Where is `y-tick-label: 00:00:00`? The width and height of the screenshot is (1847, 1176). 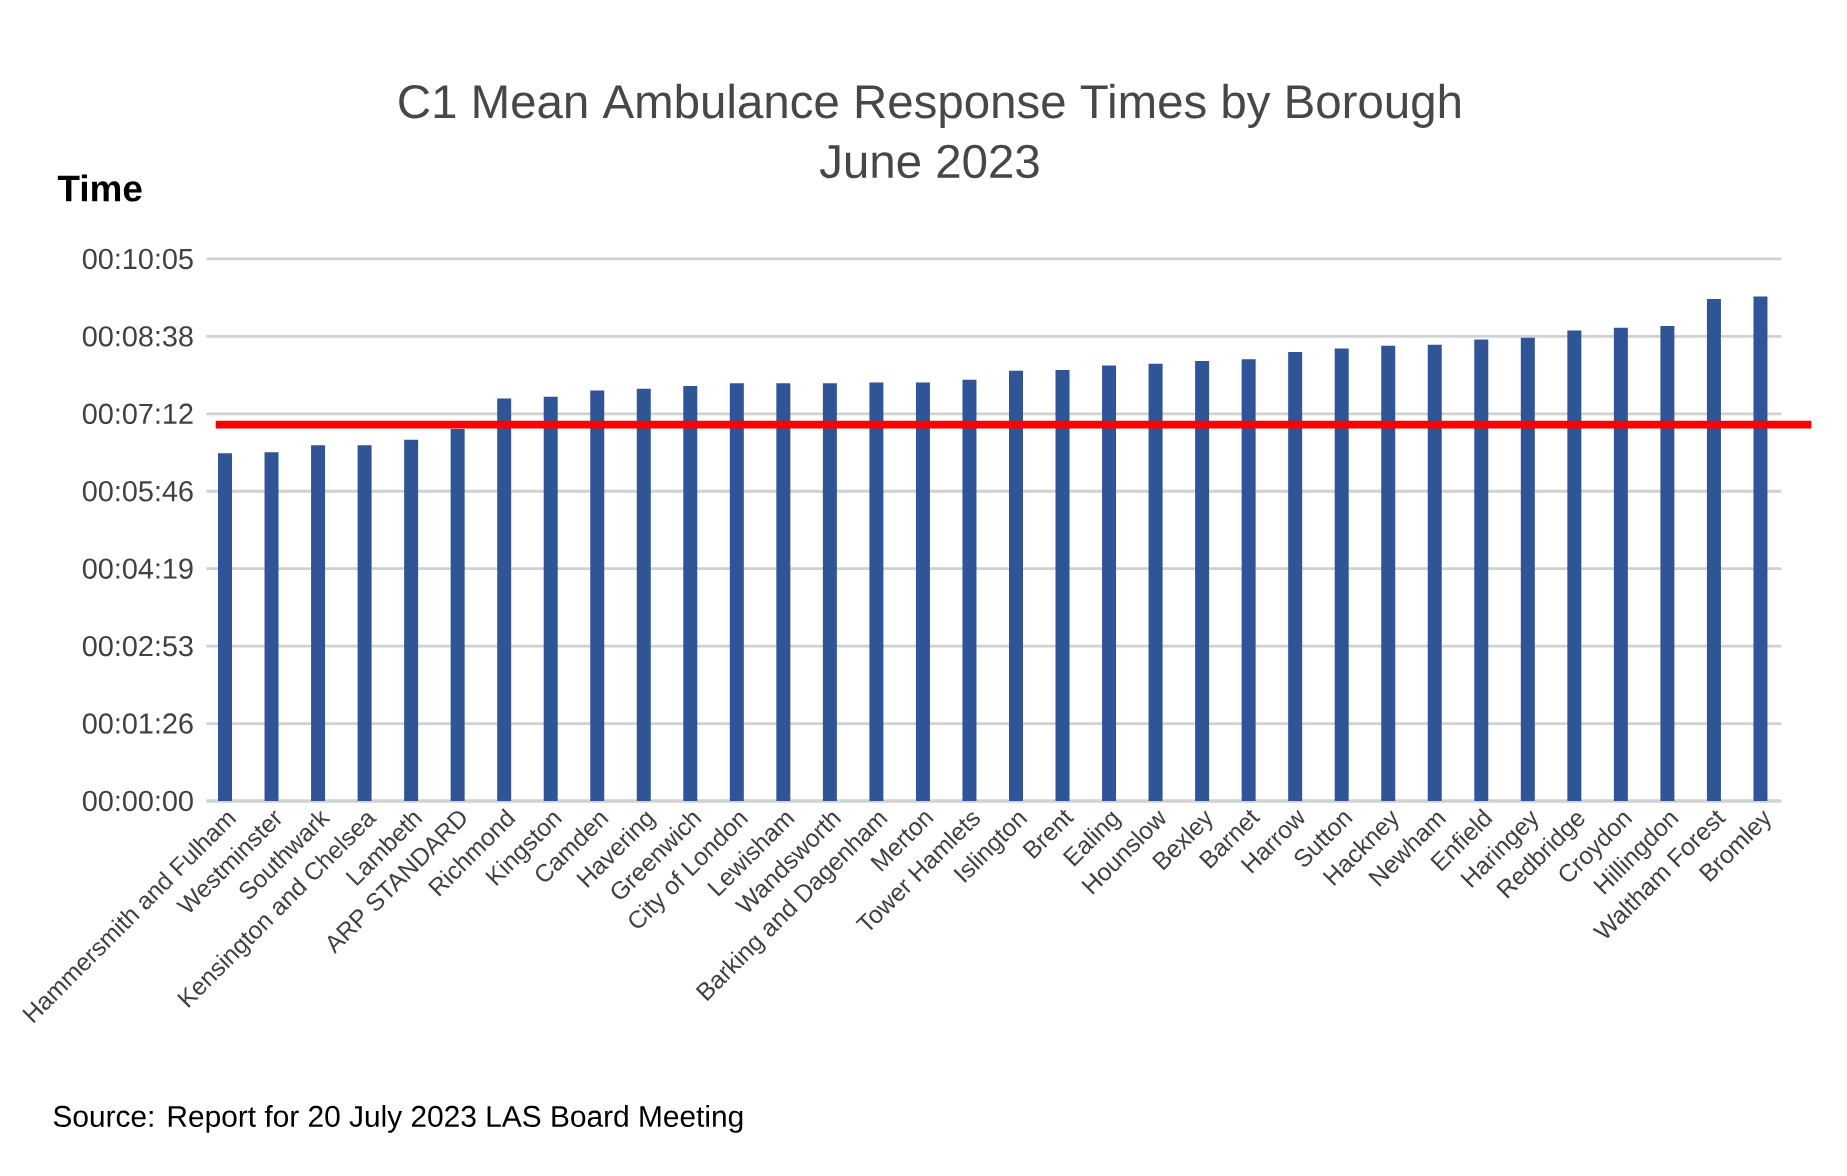
y-tick-label: 00:00:00 is located at coordinates (137, 801).